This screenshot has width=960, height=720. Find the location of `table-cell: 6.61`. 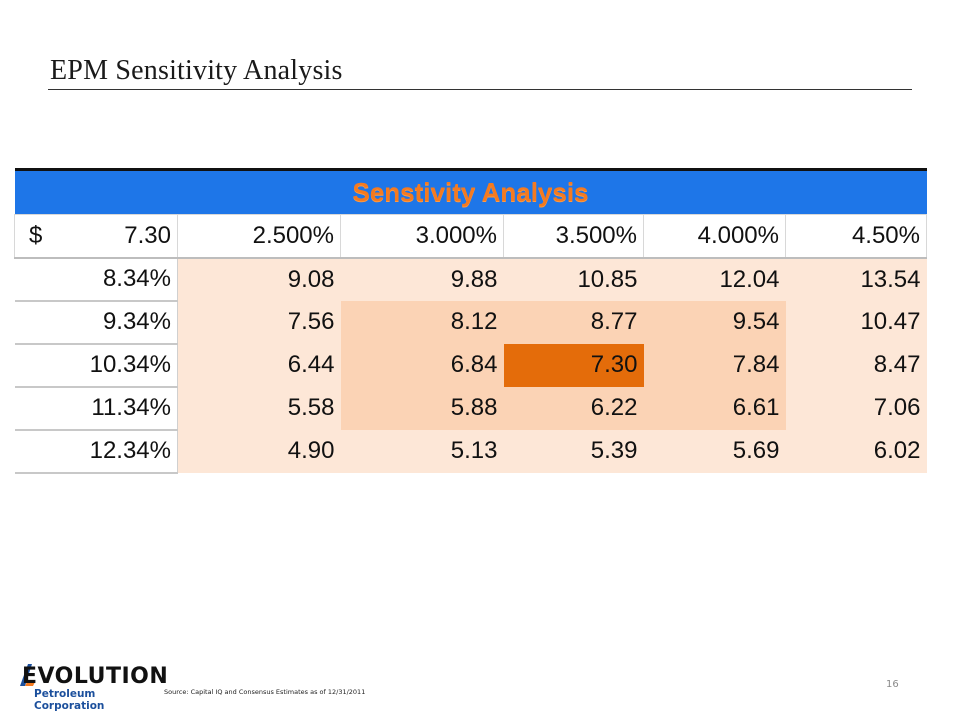

table-cell: 6.61 is located at coordinates (714, 408).